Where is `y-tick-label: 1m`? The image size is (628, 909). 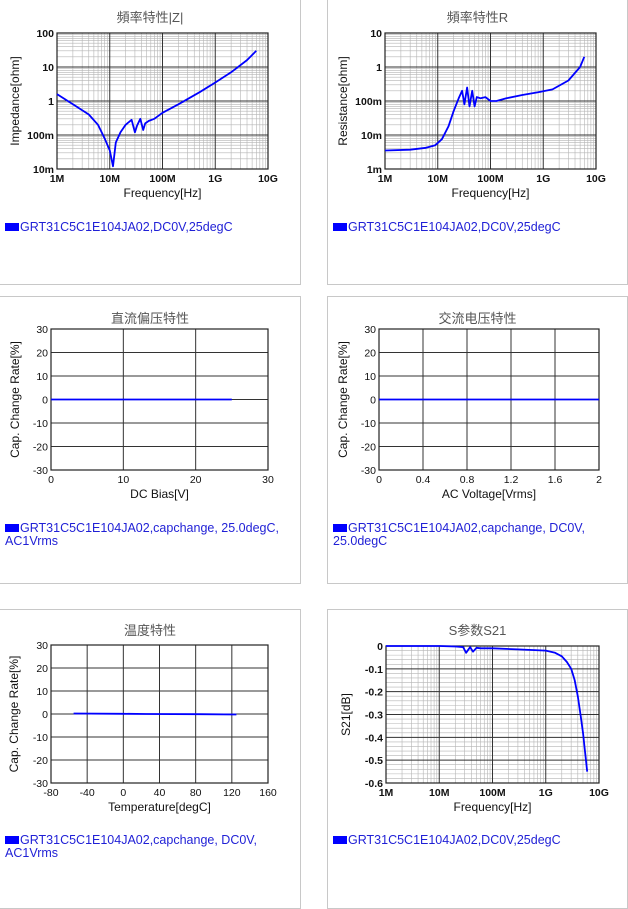 y-tick-label: 1m is located at coordinates (374, 170).